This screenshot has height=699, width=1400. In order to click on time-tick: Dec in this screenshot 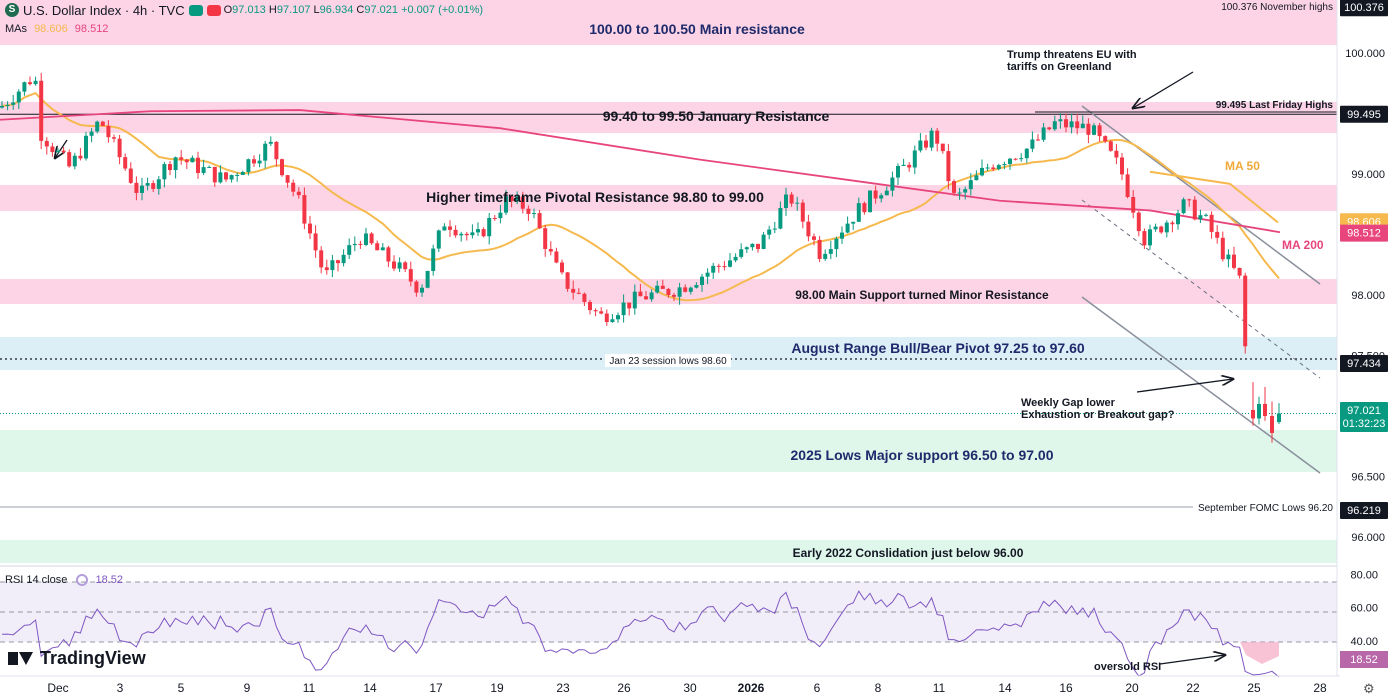, I will do `click(57, 688)`.